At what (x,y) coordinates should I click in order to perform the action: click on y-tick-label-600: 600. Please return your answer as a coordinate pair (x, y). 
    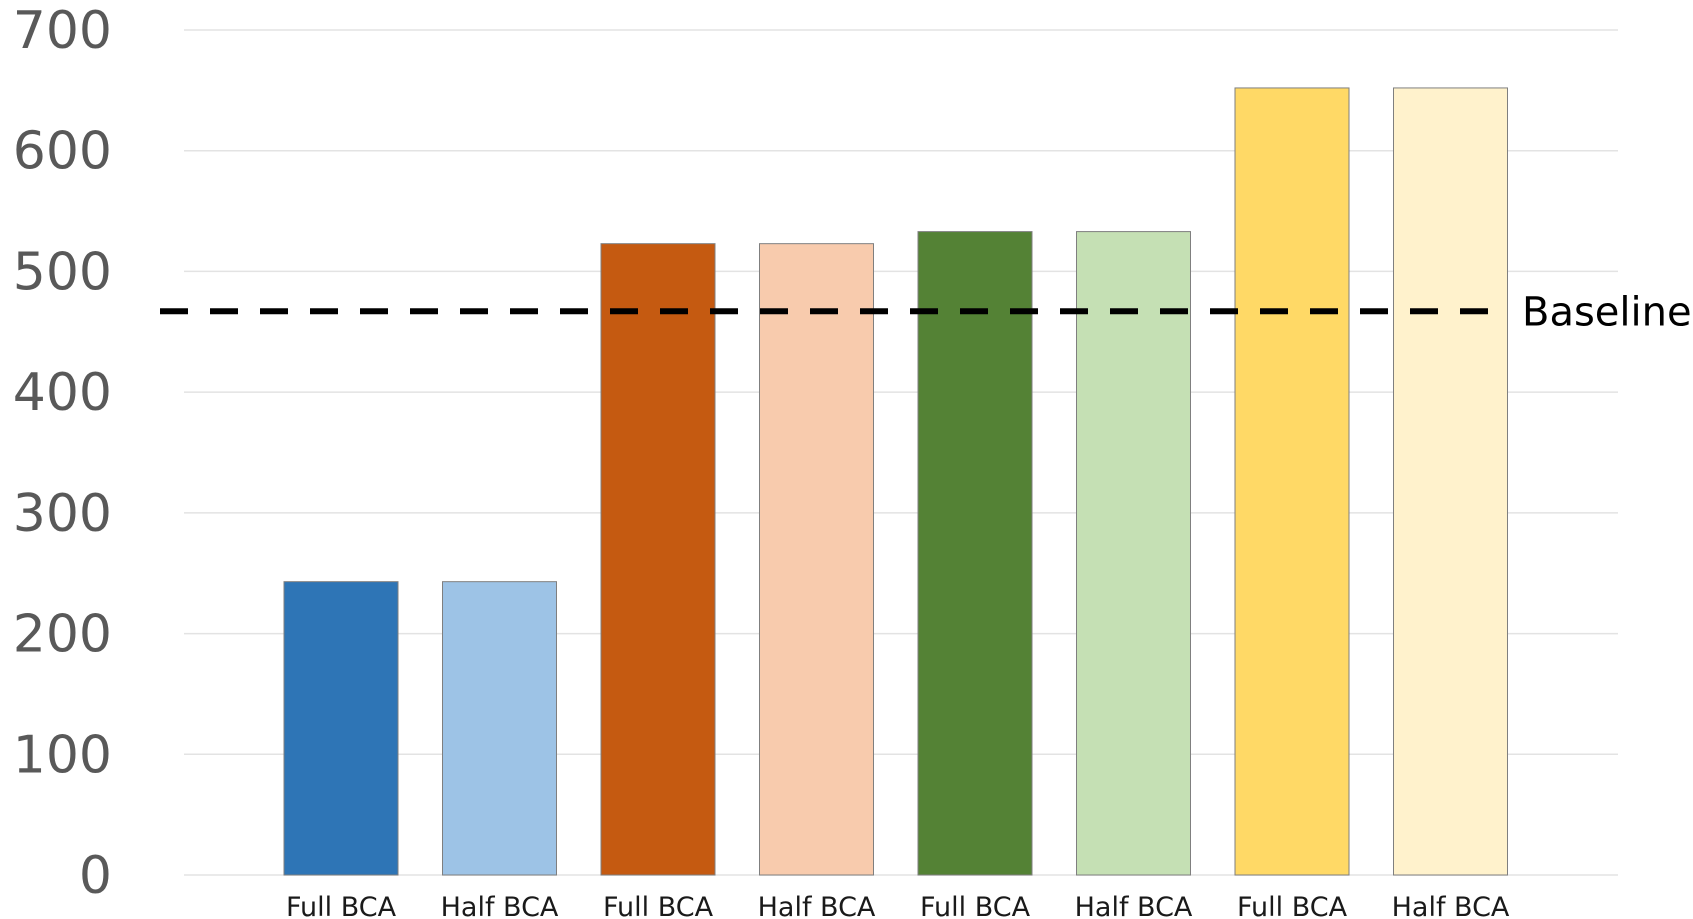
    Looking at the image, I should click on (62, 152).